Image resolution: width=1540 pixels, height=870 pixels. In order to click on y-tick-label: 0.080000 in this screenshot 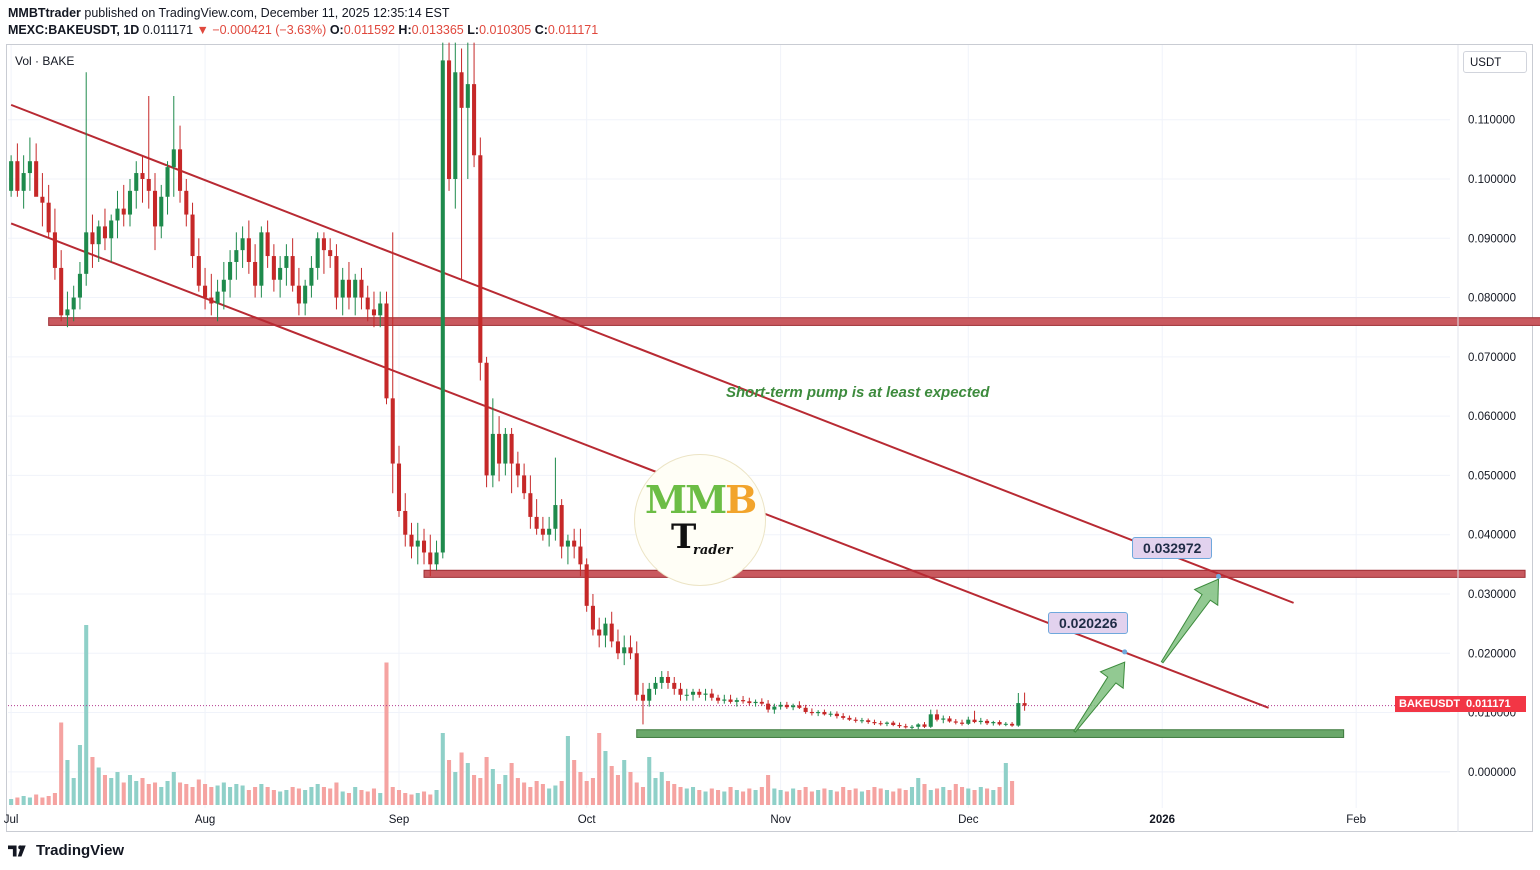, I will do `click(1492, 299)`.